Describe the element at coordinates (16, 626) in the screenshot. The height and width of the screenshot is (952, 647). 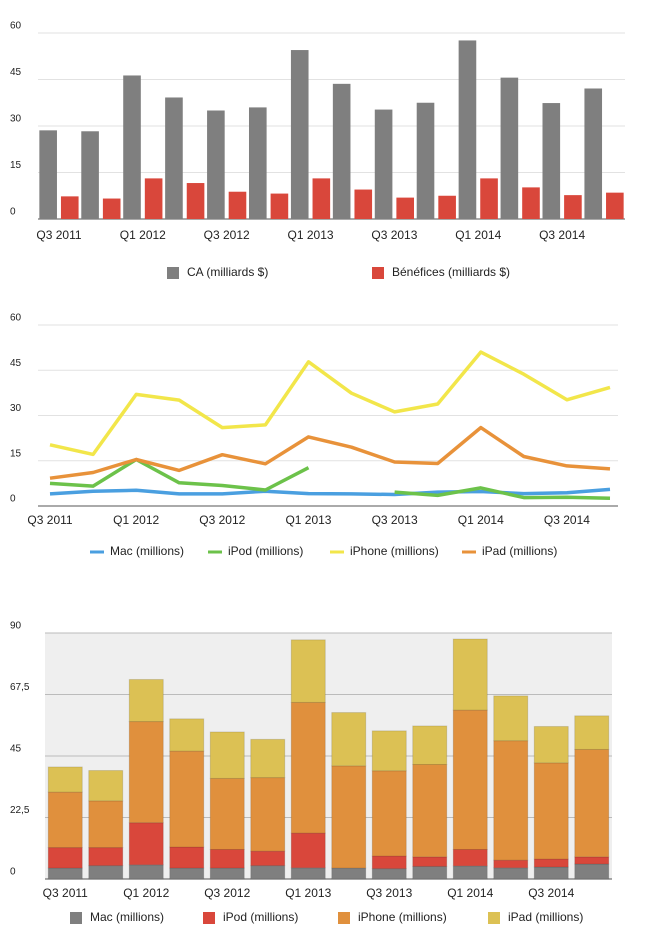
I see `y-tick-label: 90` at that location.